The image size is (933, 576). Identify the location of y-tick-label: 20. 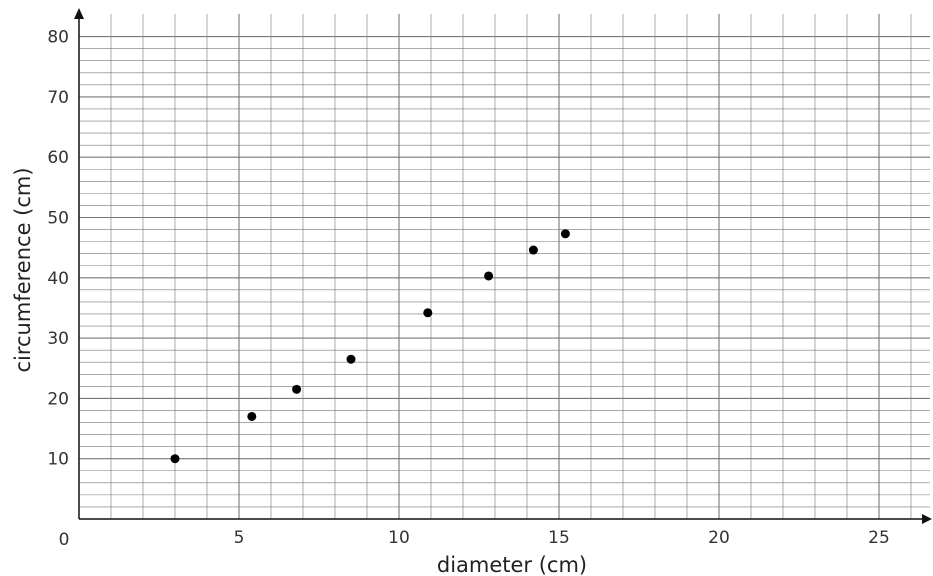
(58, 399).